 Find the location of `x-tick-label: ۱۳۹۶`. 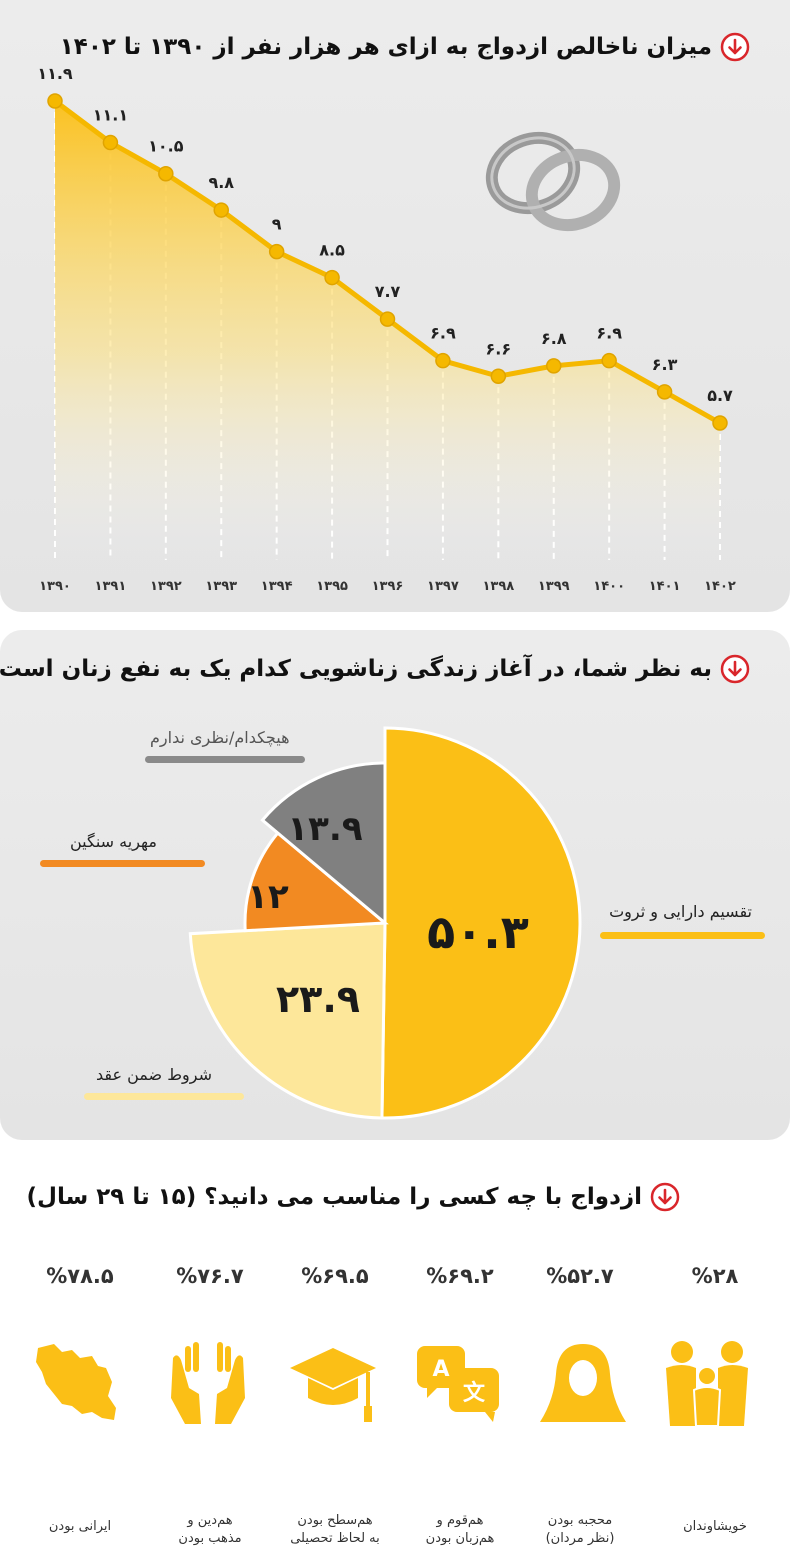

x-tick-label: ۱۳۹۶ is located at coordinates (388, 586).